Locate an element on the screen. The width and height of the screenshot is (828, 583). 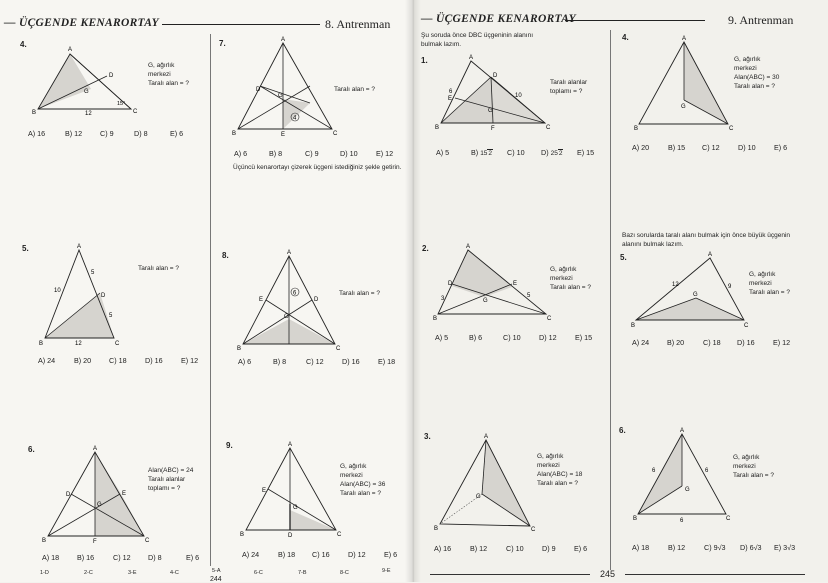
figure-q4-left: A B C D G 12 15° is located at coordinates (85, 82).